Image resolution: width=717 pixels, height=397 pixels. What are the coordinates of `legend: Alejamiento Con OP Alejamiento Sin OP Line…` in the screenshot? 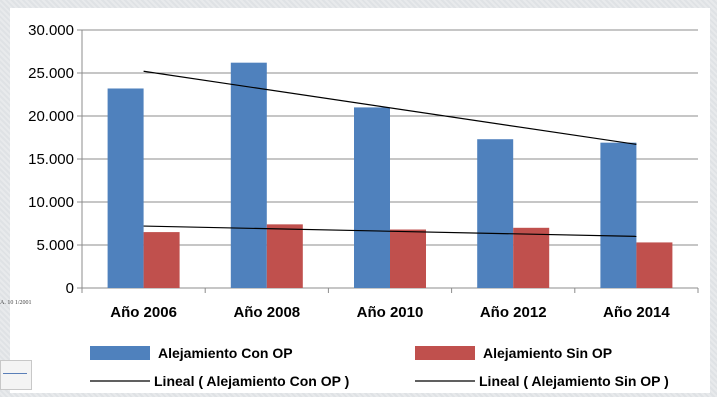 It's located at (379, 367).